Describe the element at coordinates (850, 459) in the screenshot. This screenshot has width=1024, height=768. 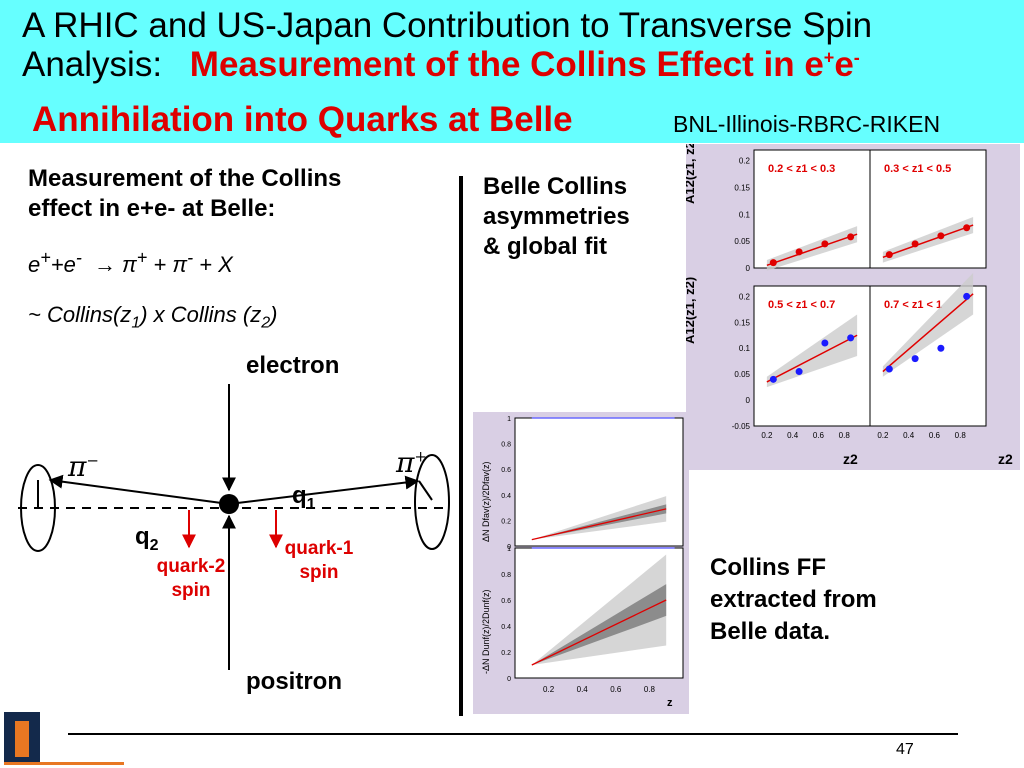
I see `a12-xlabel-left: z2` at that location.